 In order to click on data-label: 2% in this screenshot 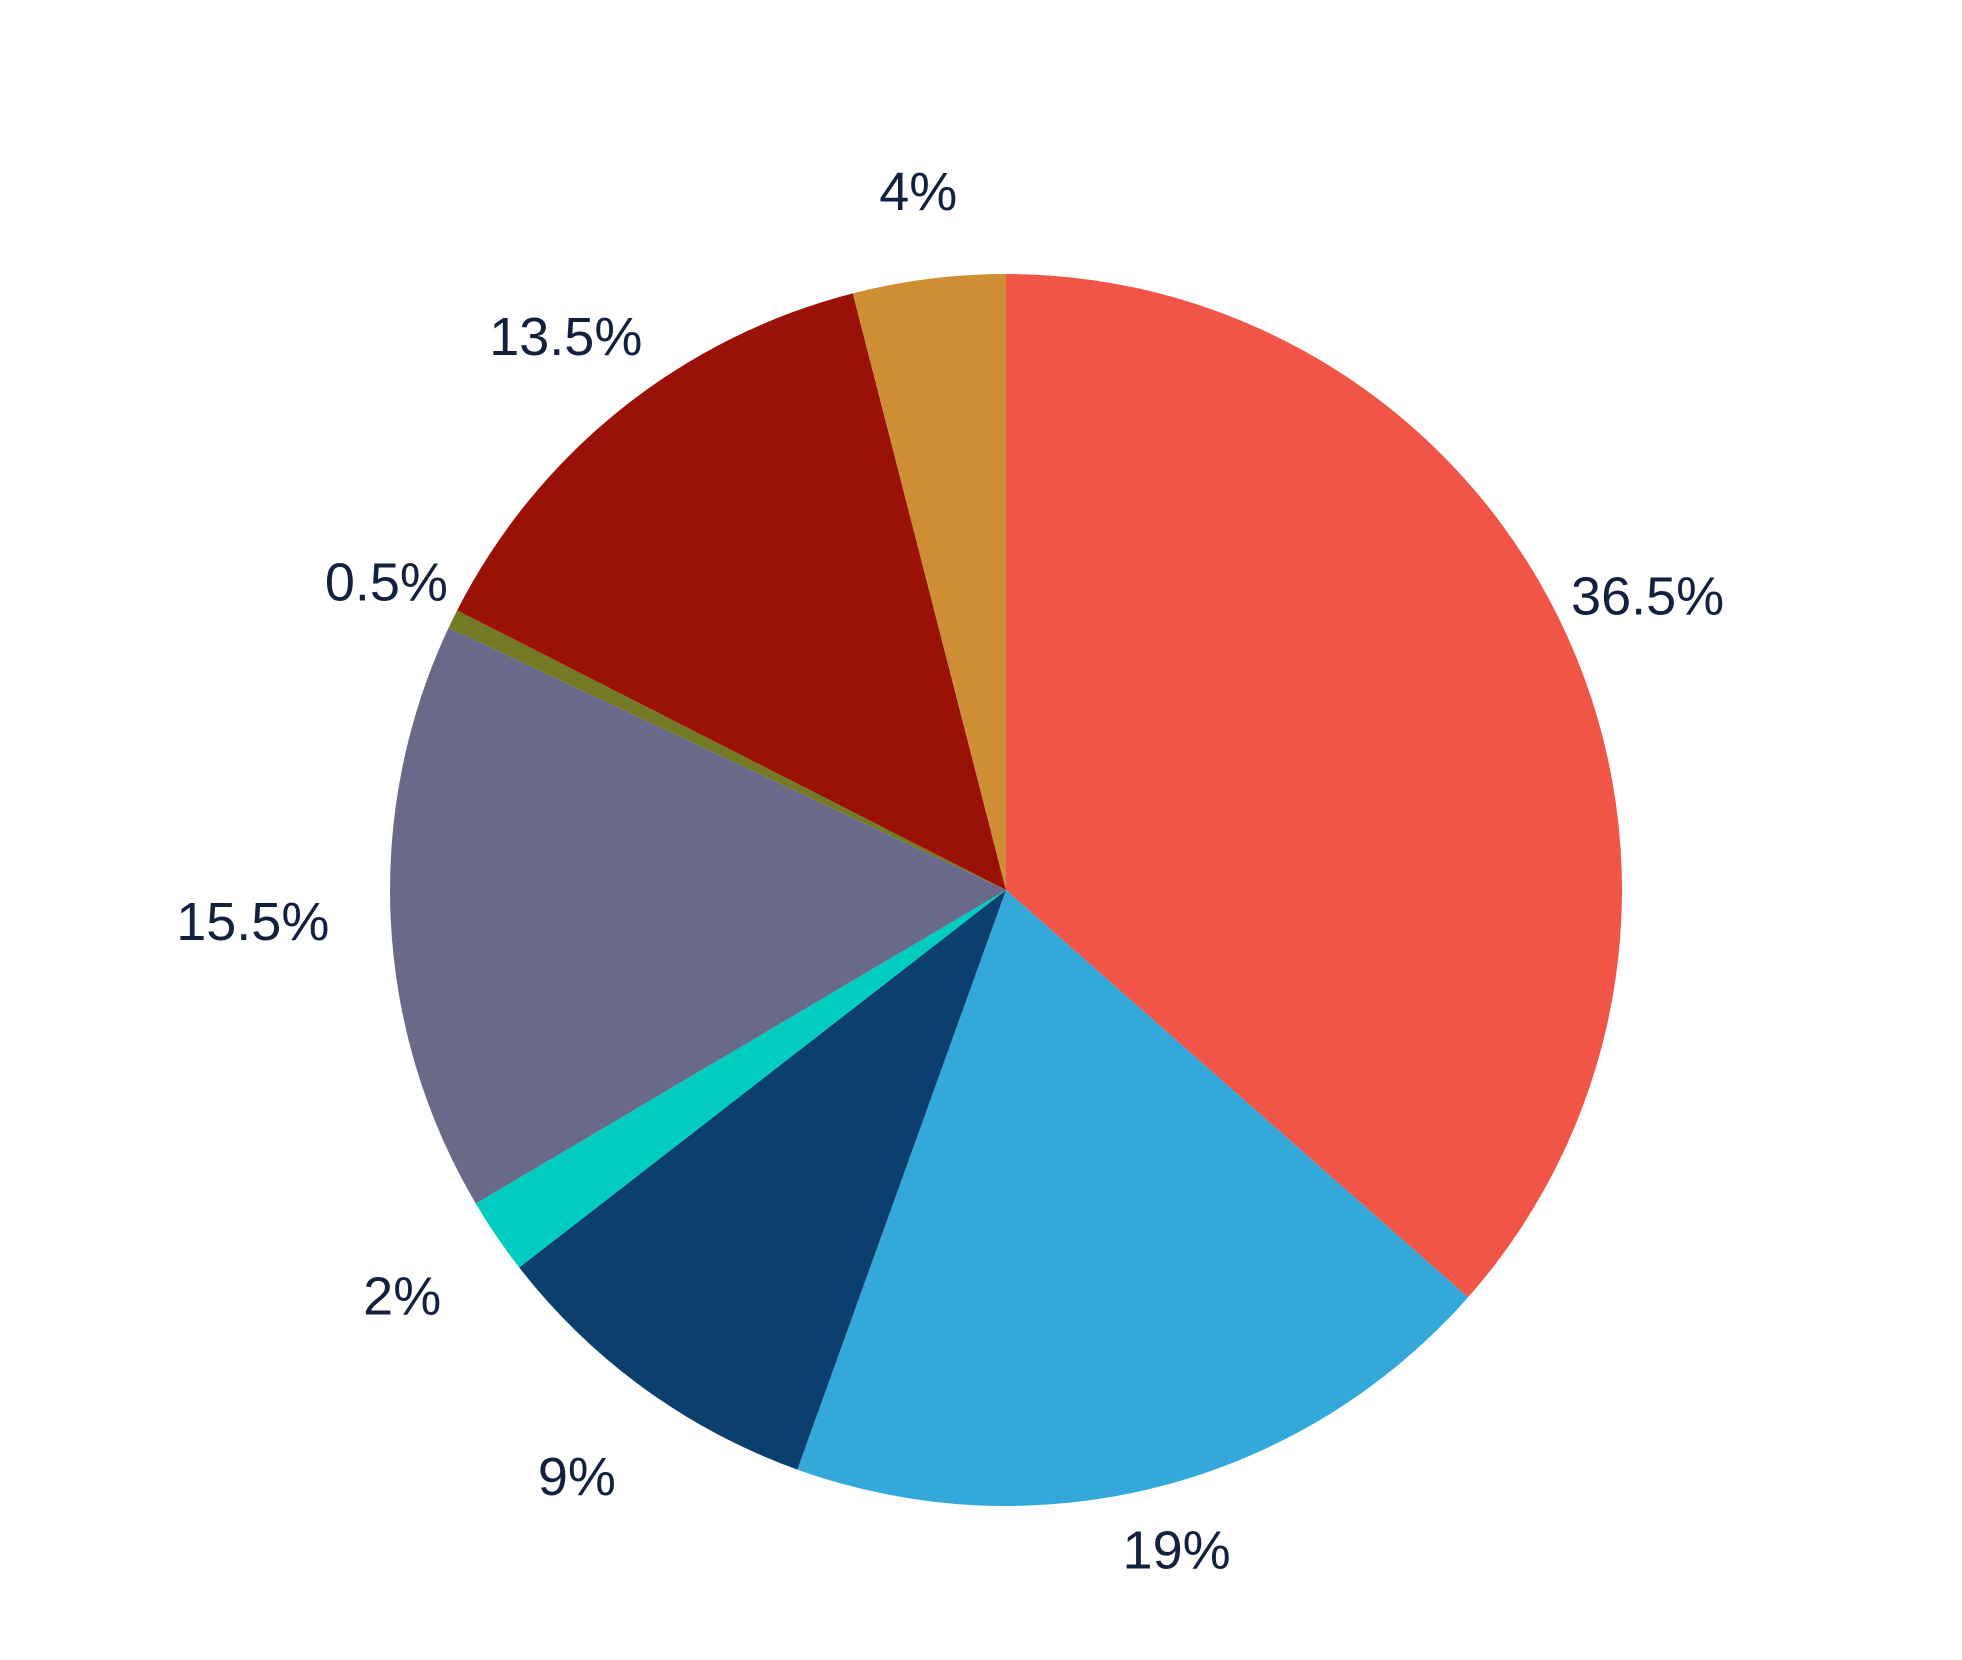, I will do `click(402, 1297)`.